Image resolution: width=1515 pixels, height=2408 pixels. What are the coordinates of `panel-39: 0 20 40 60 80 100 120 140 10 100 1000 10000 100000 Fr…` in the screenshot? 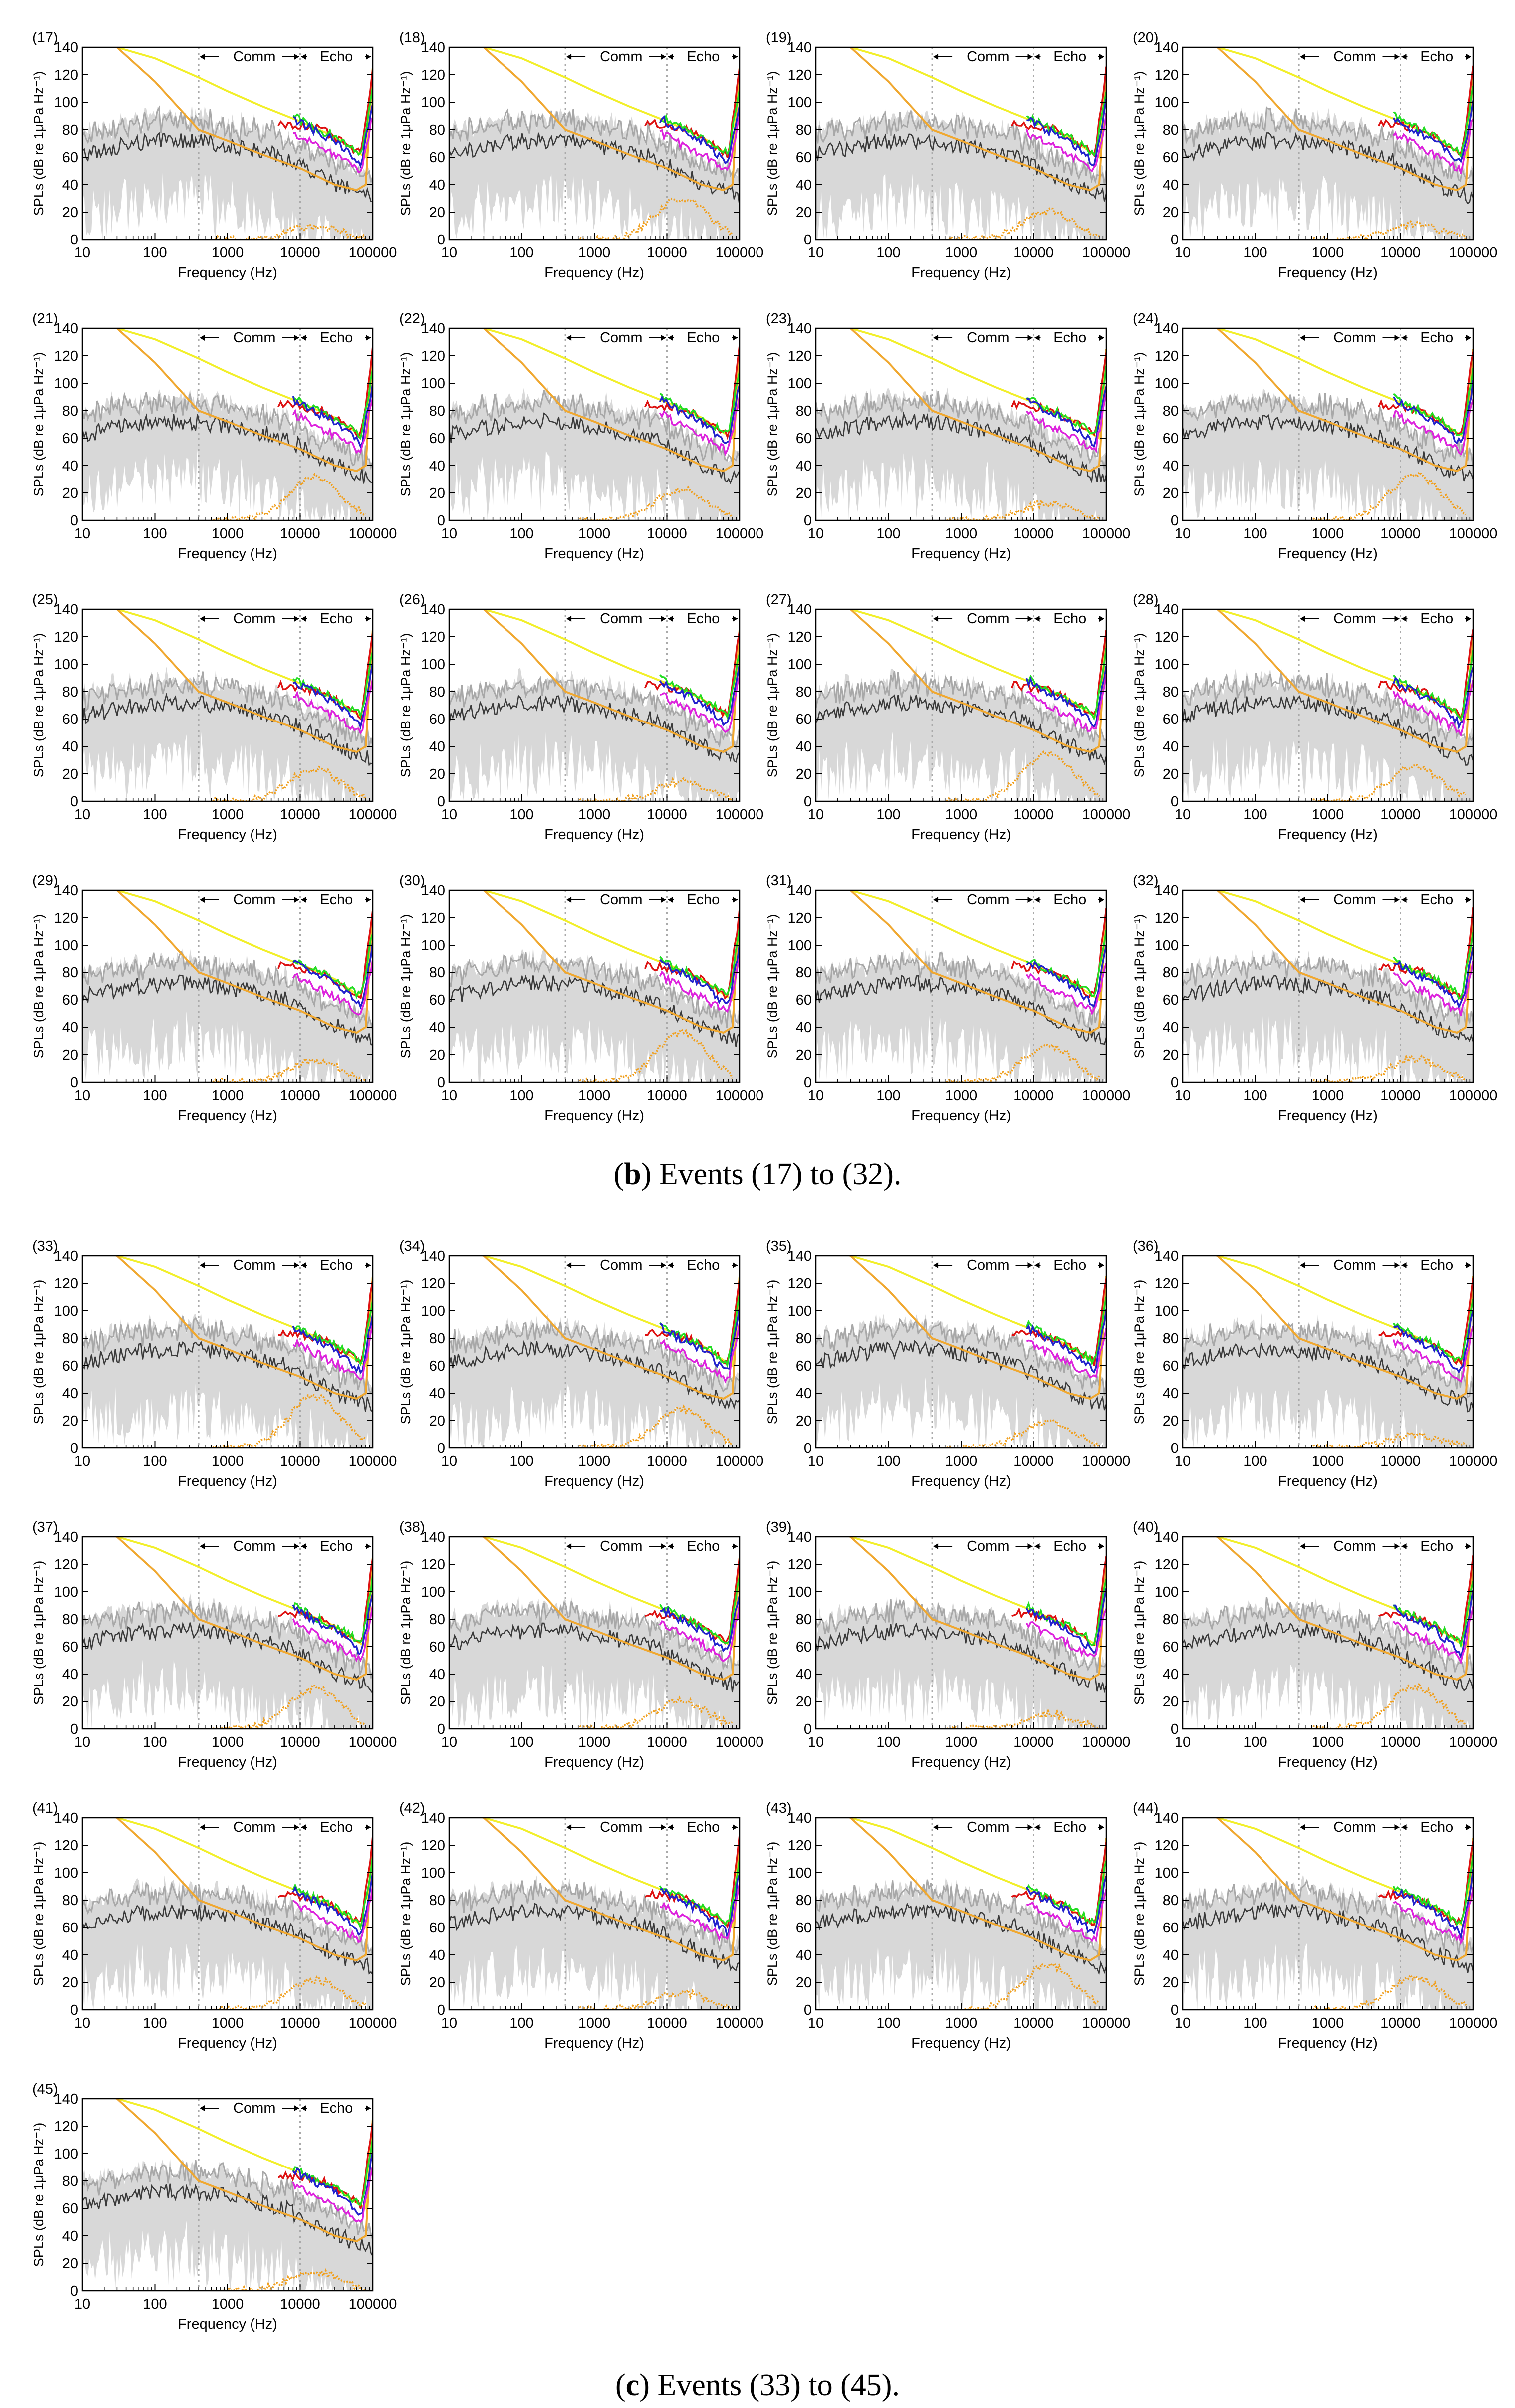 It's located at (938, 1645).